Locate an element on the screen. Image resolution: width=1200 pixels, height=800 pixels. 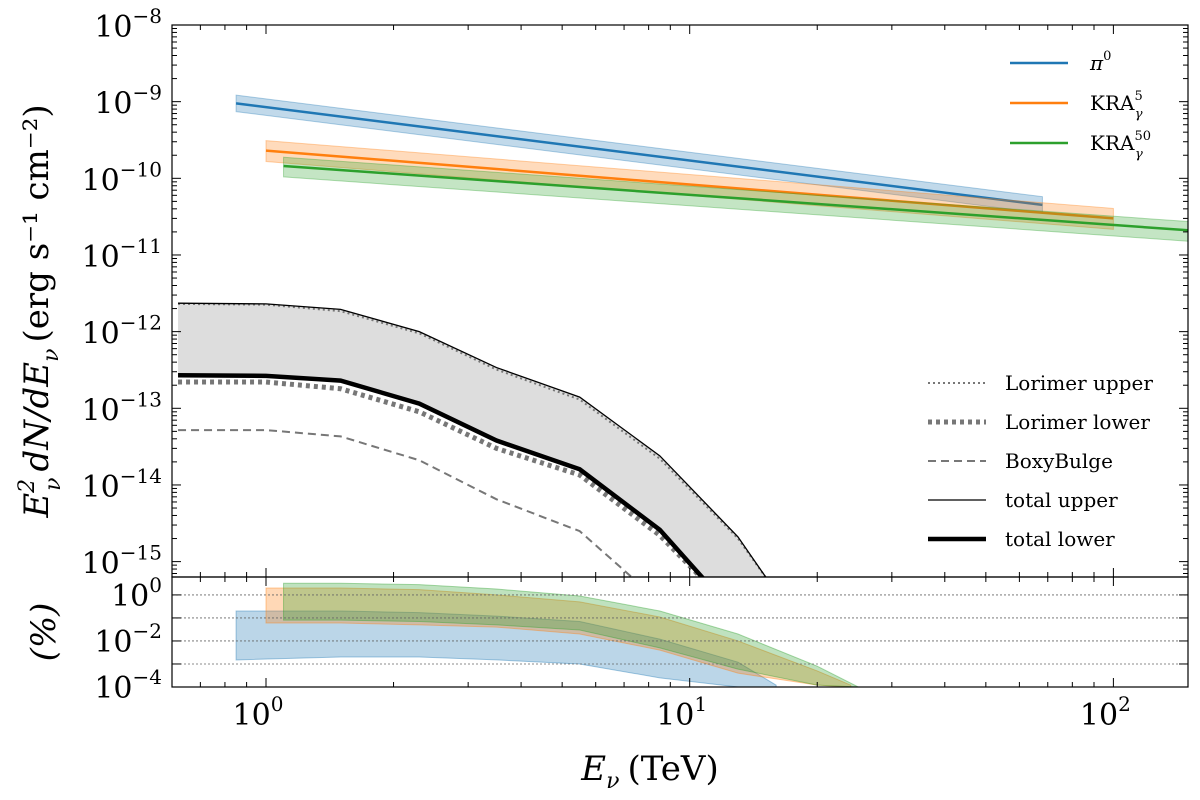
tick-exponent: 1 is located at coordinates (700, 704).